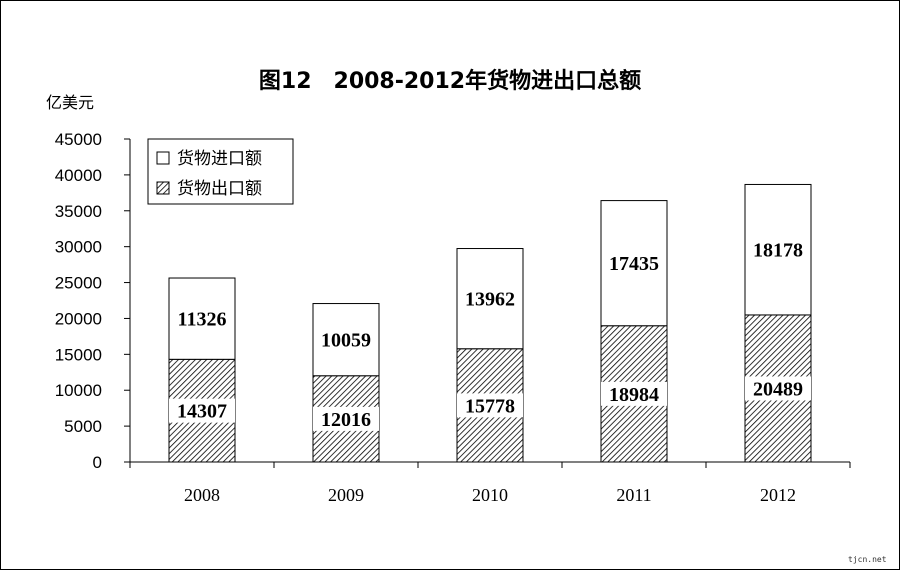 This screenshot has height=570, width=900. I want to click on chart-title: 图12 2008-2012年货物进出口总额, so click(450, 81).